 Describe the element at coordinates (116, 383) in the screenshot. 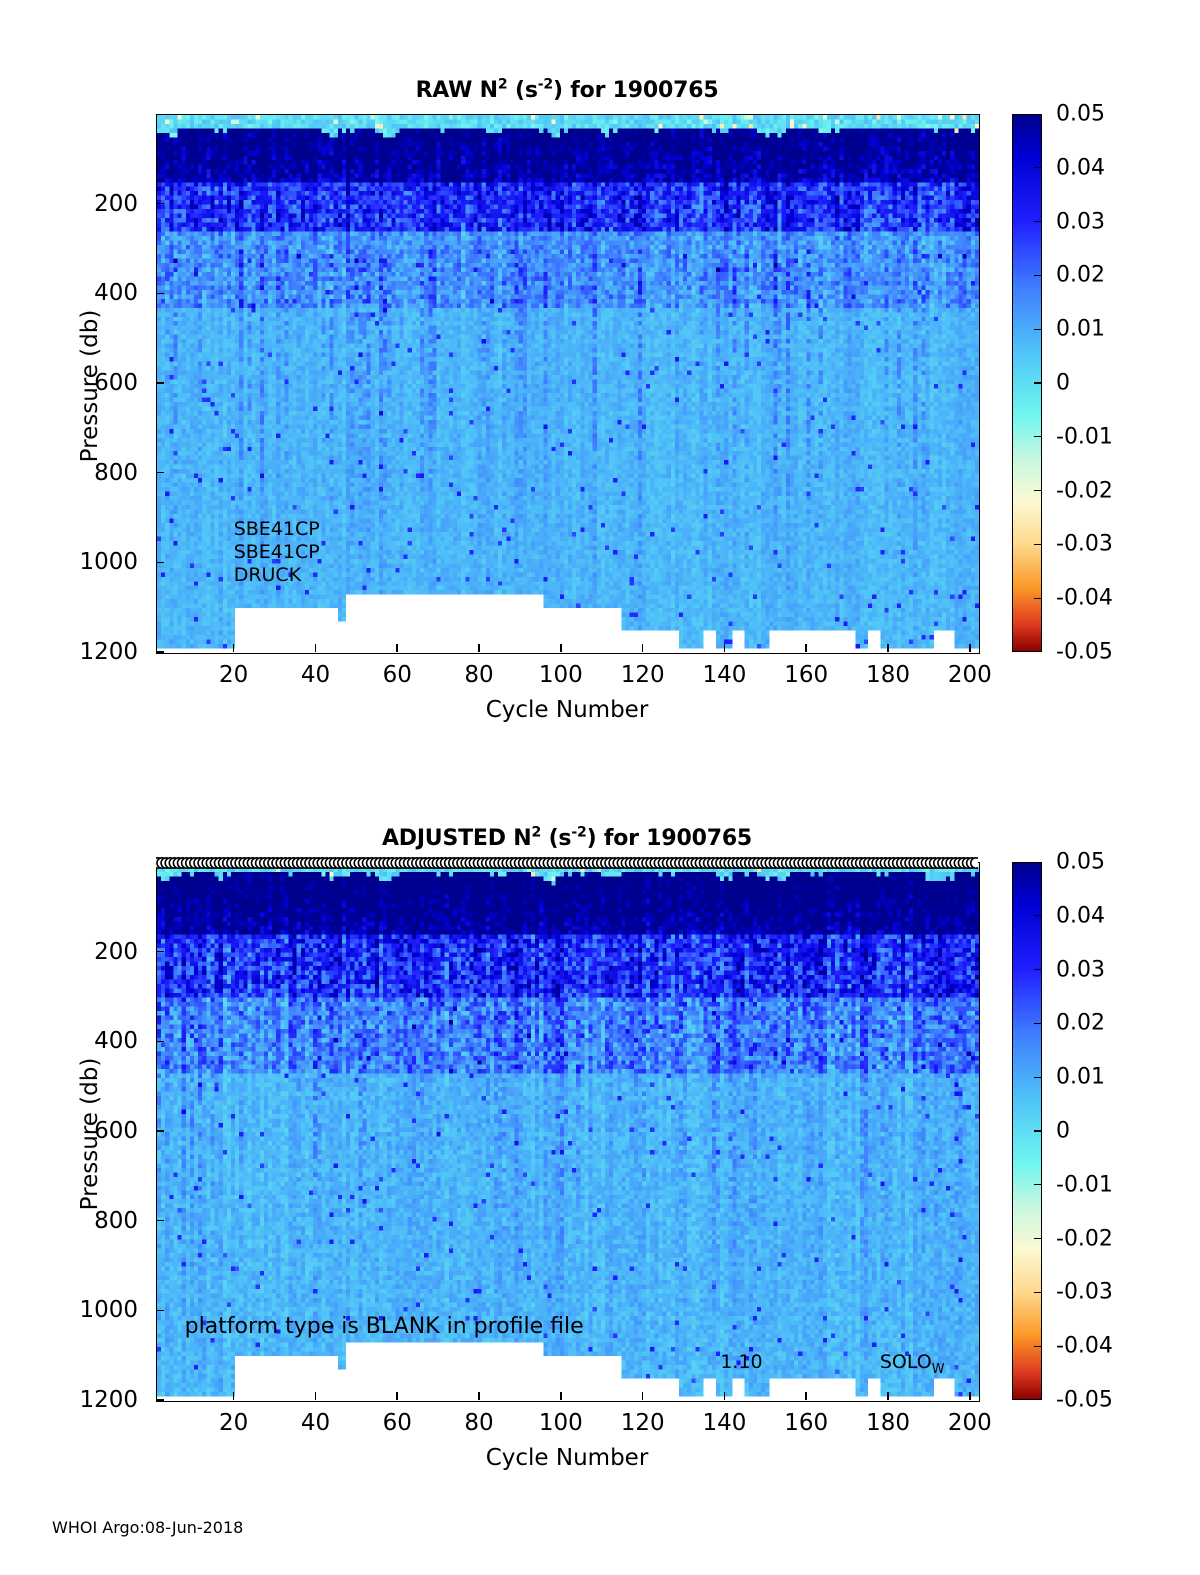

I see `y-tick-label: 600` at that location.